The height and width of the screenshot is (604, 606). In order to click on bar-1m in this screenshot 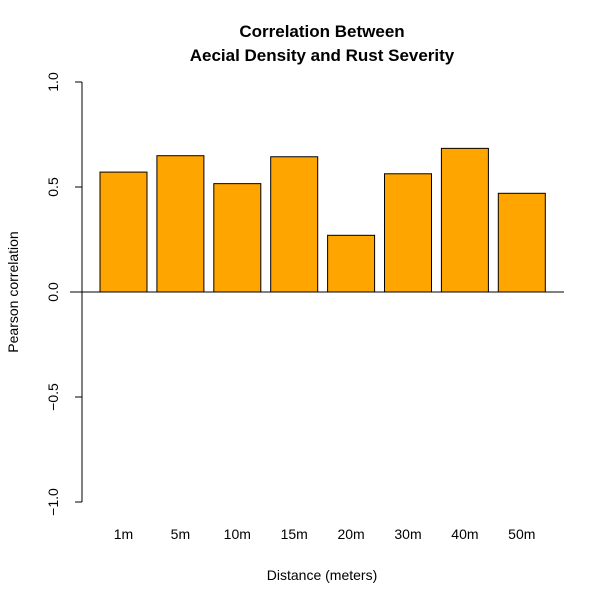, I will do `click(123, 232)`.